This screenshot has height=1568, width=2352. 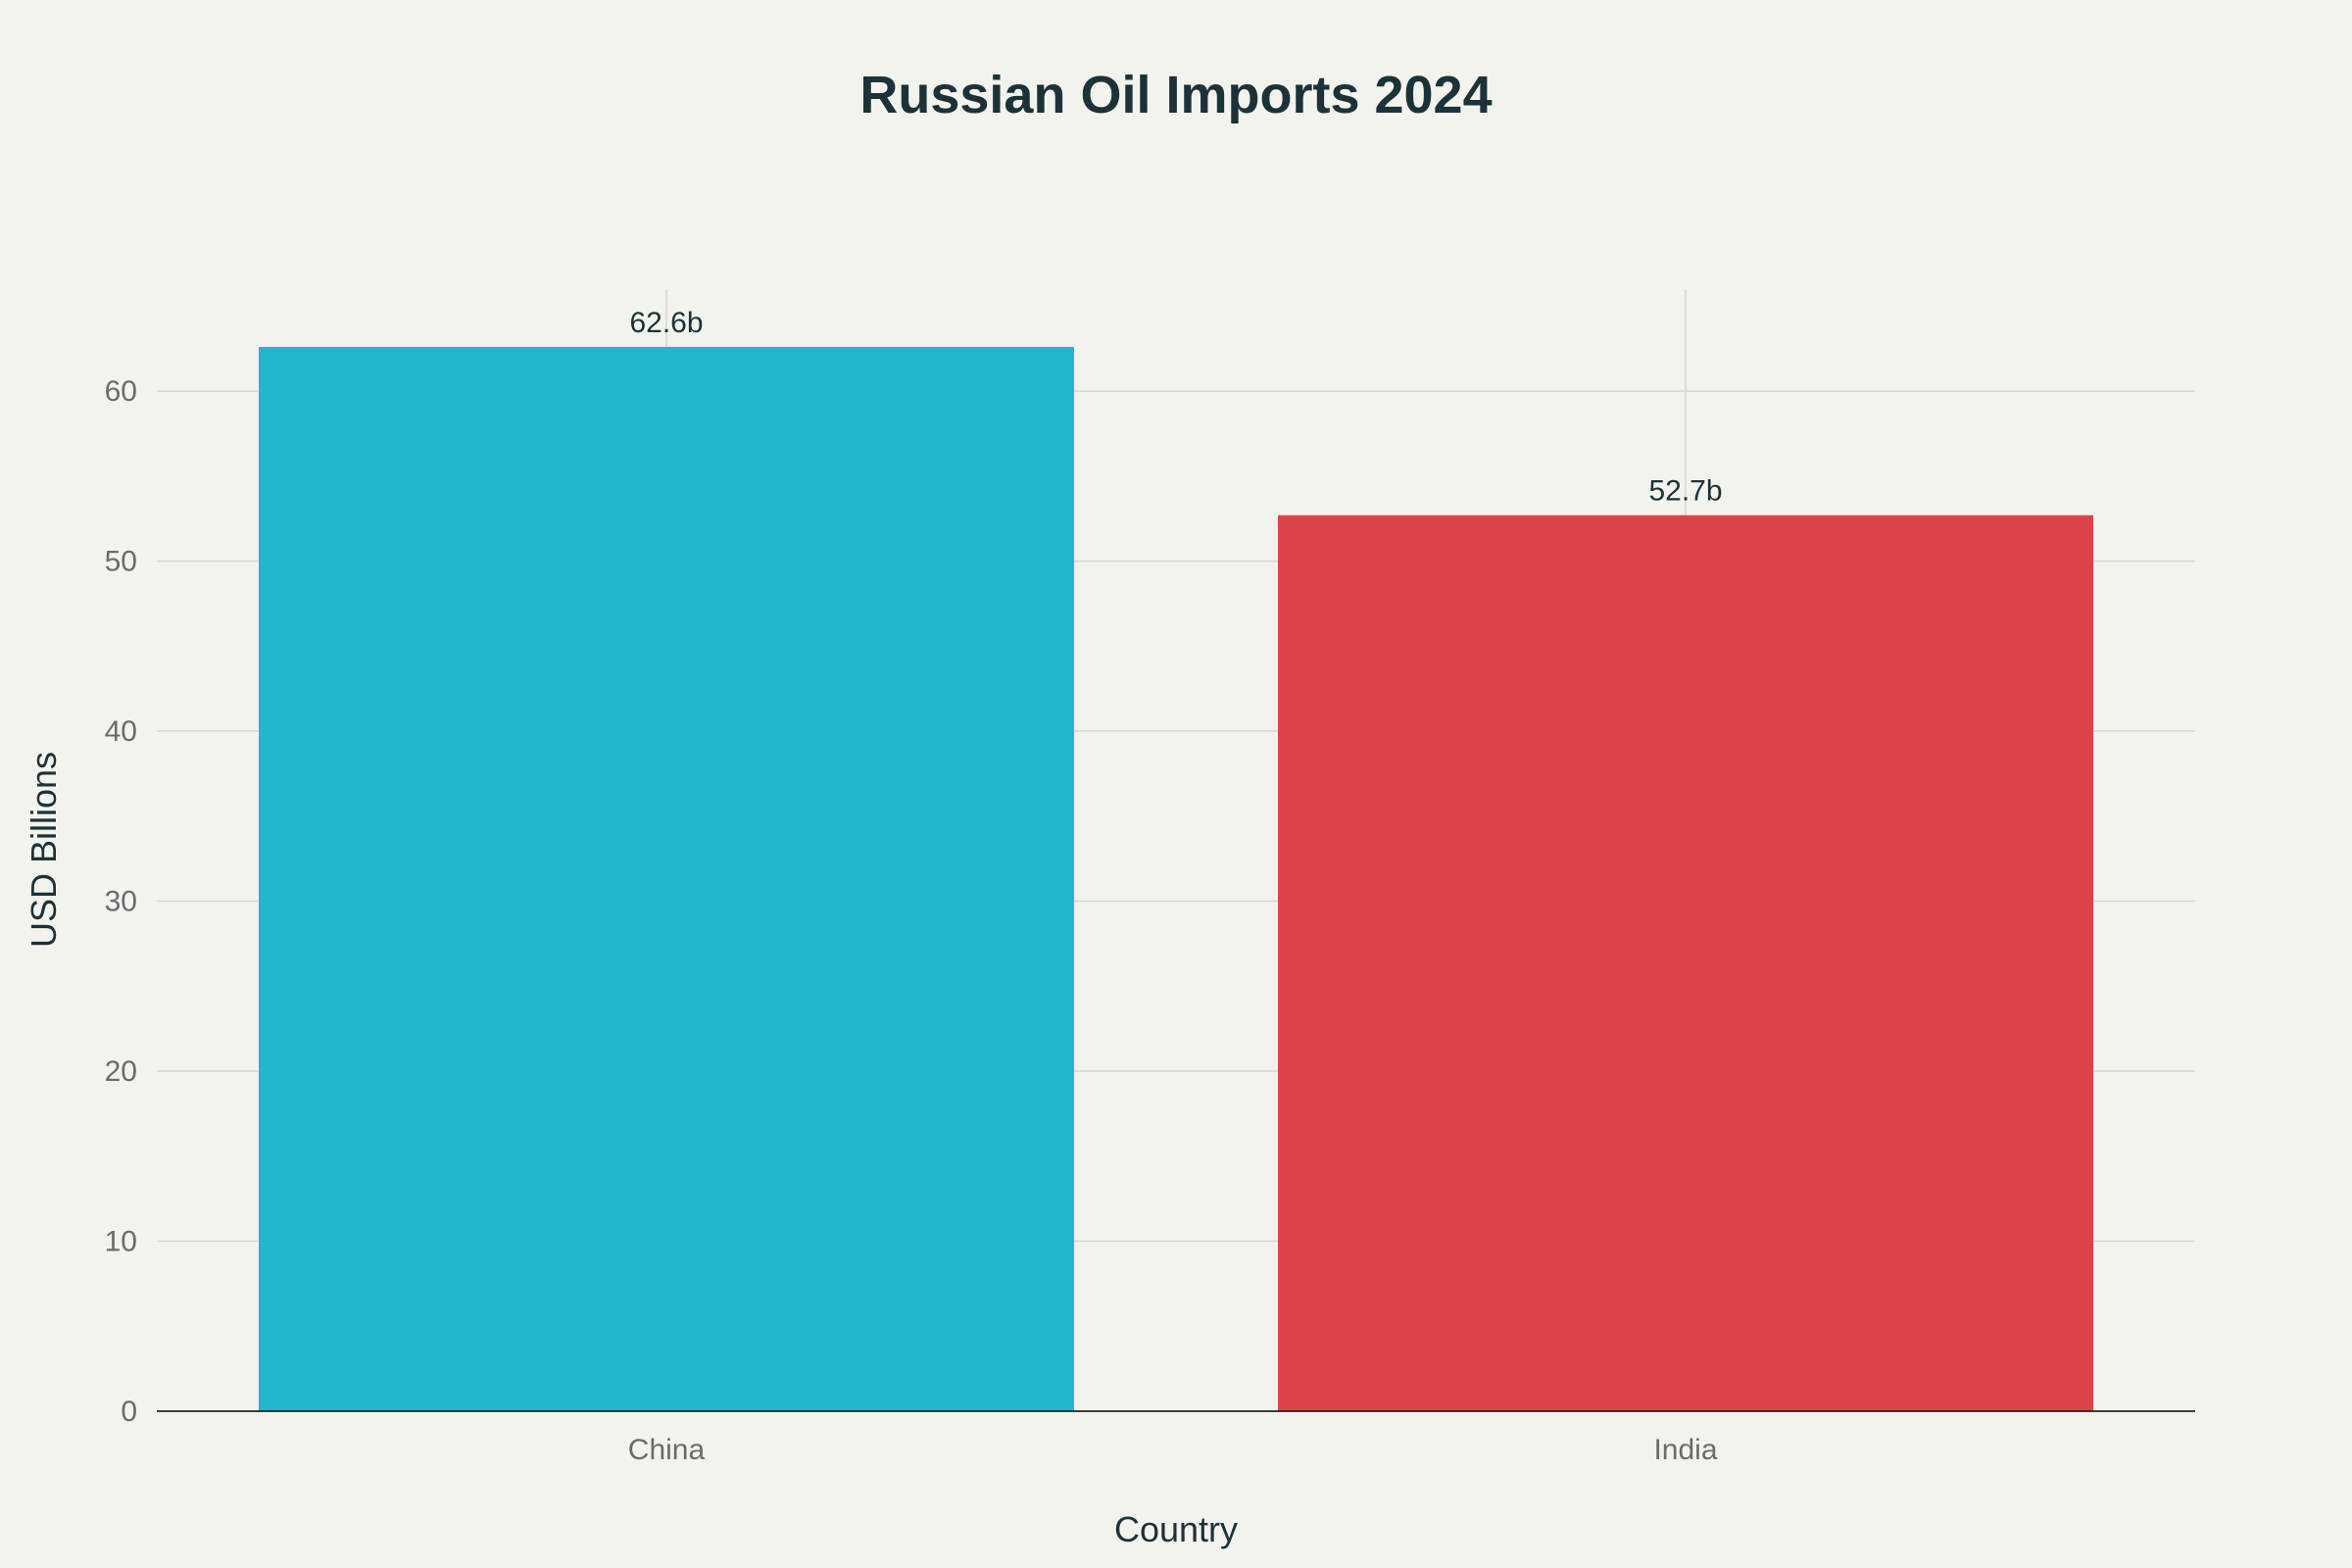 What do you see at coordinates (44, 850) in the screenshot?
I see `y-axis-title: USD Billions` at bounding box center [44, 850].